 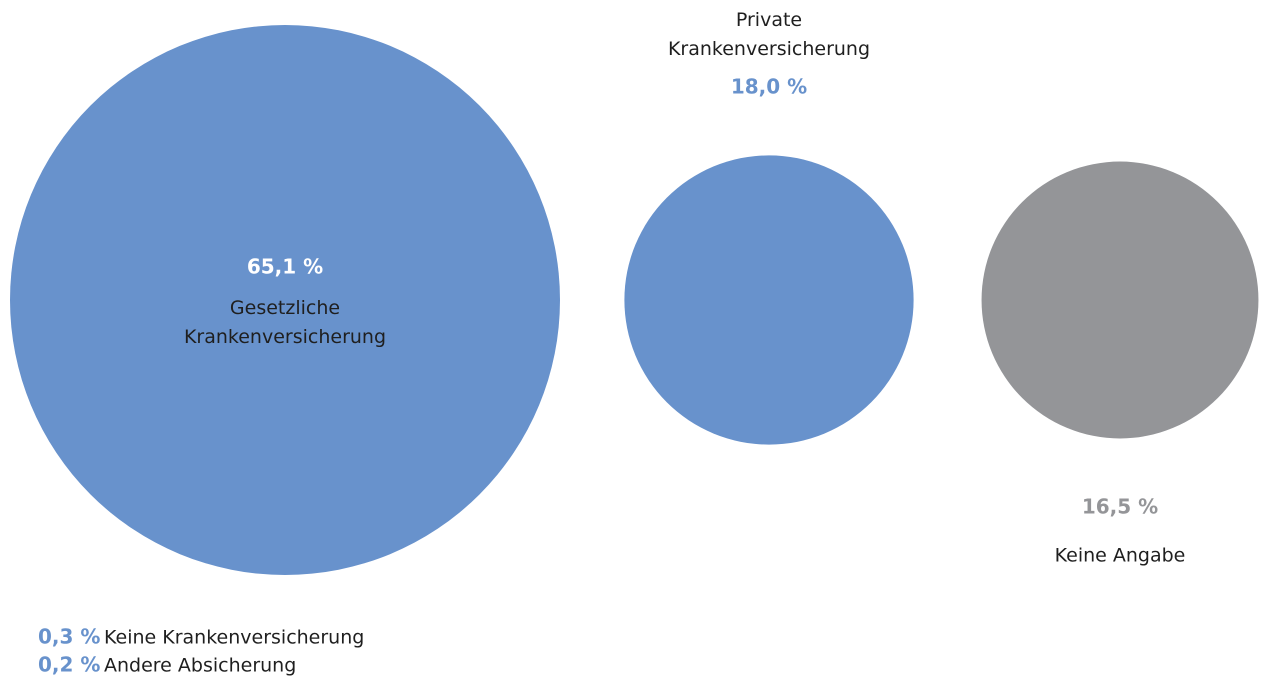 What do you see at coordinates (69, 665) in the screenshot?
I see `value-label: 0,2 %` at bounding box center [69, 665].